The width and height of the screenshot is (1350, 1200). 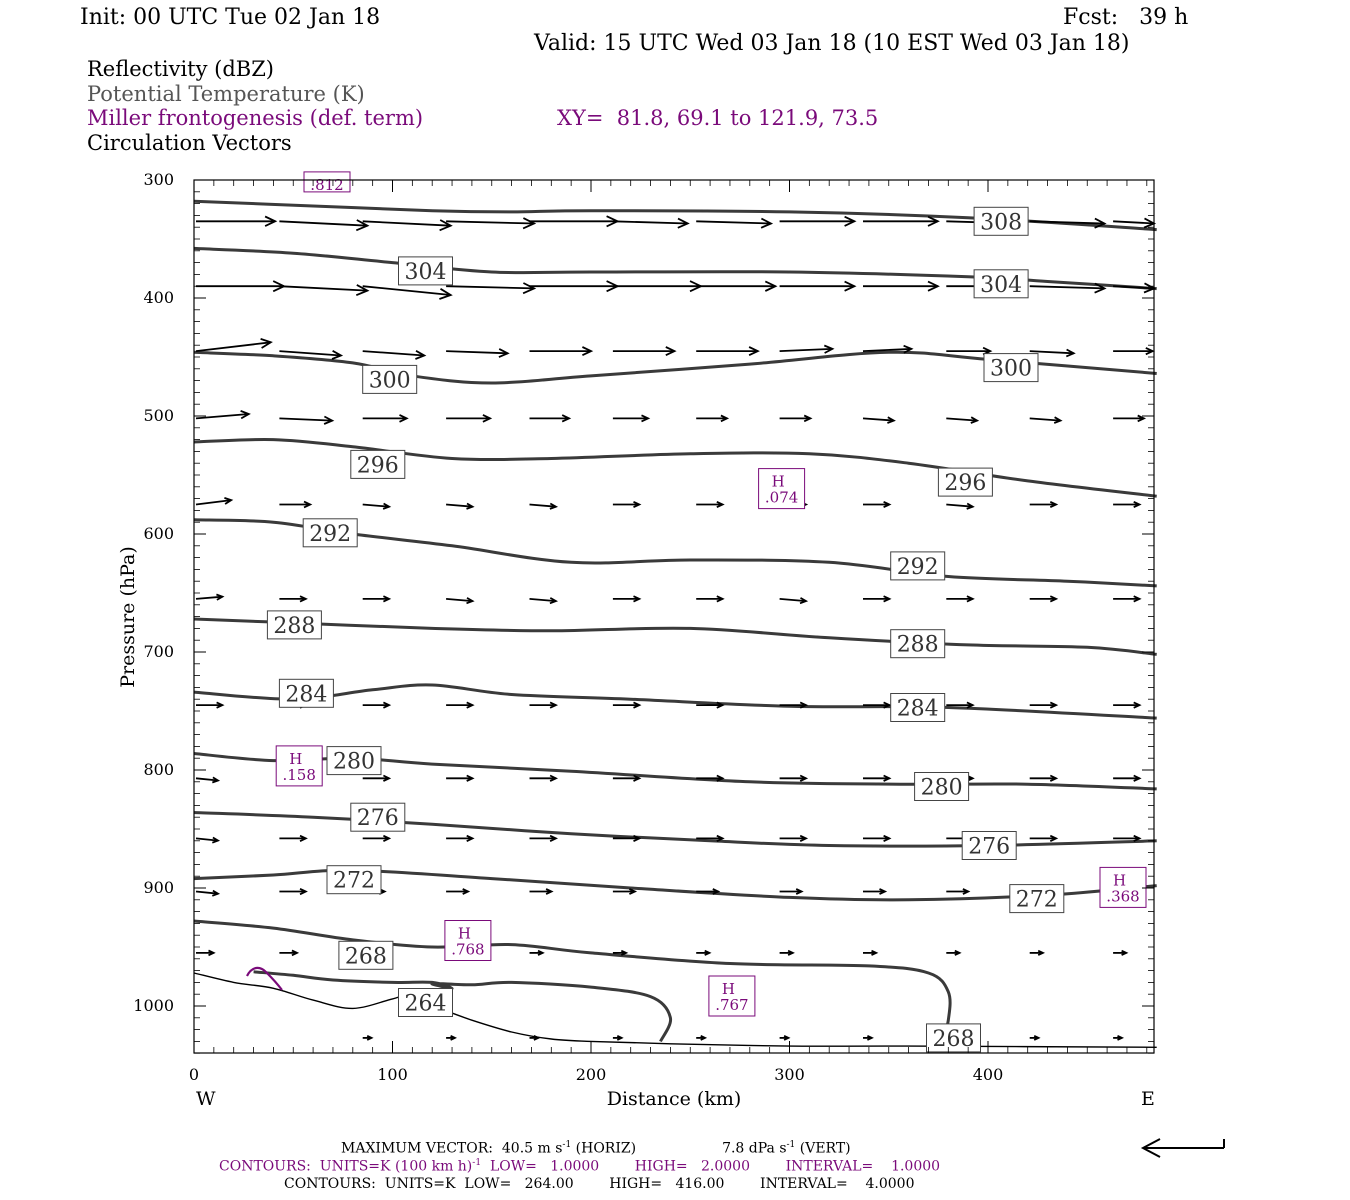 I want to click on theta-label-268: 268, so click(x=366, y=955).